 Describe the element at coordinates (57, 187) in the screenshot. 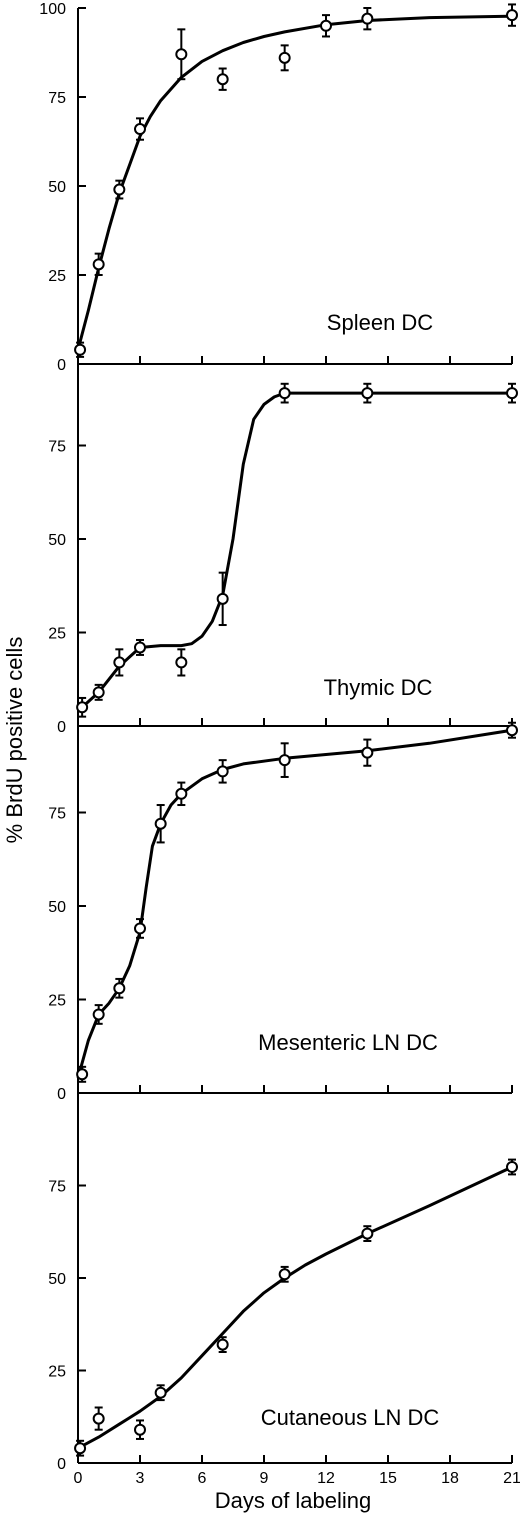

I see `panel-1-y-tick-label: 50` at that location.